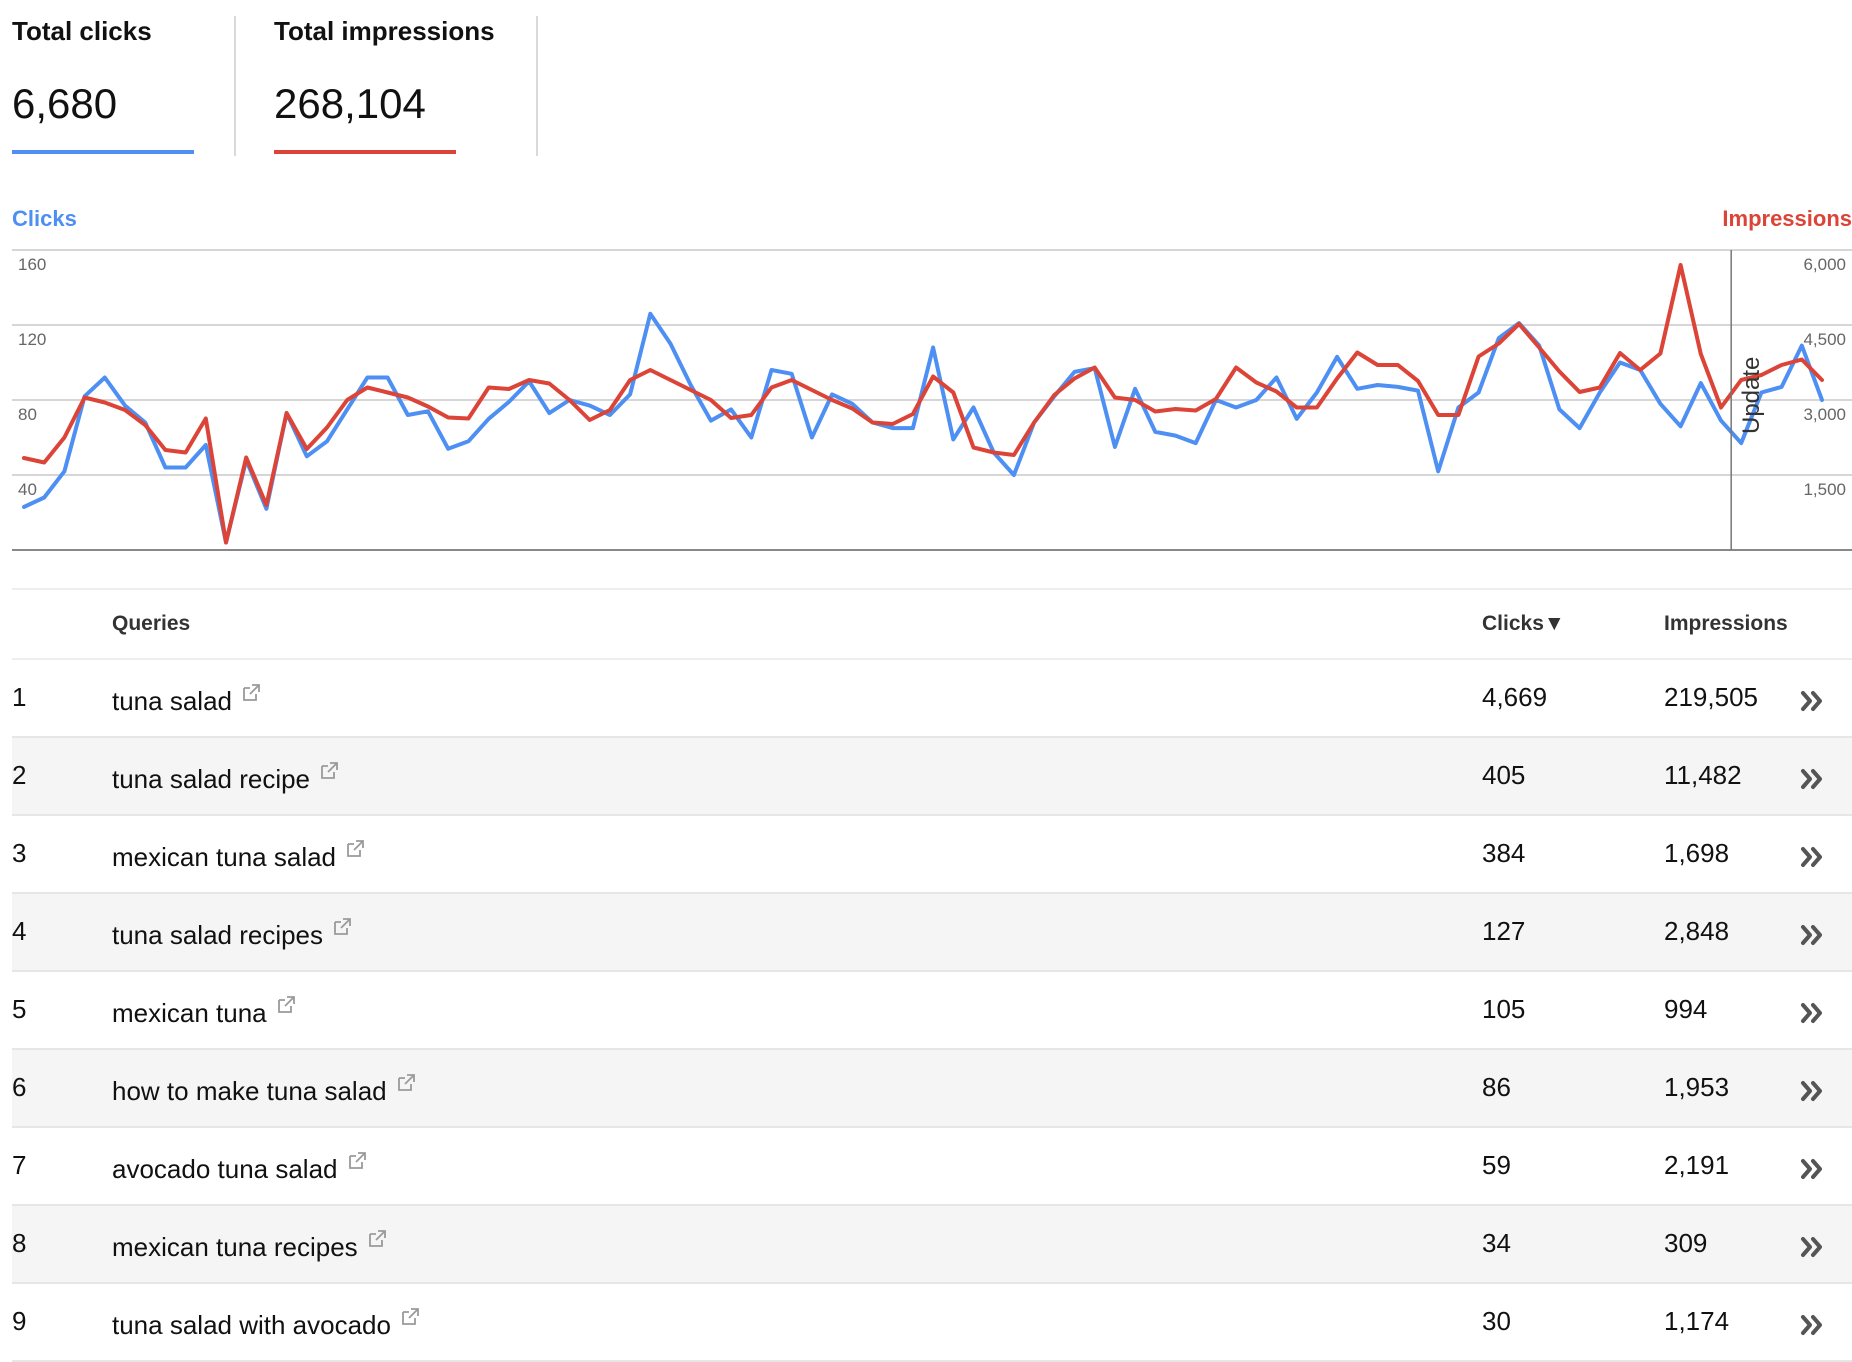 Image resolution: width=1852 pixels, height=1362 pixels. Describe the element at coordinates (249, 1091) in the screenshot. I see `query-text: how to make tuna salad` at that location.